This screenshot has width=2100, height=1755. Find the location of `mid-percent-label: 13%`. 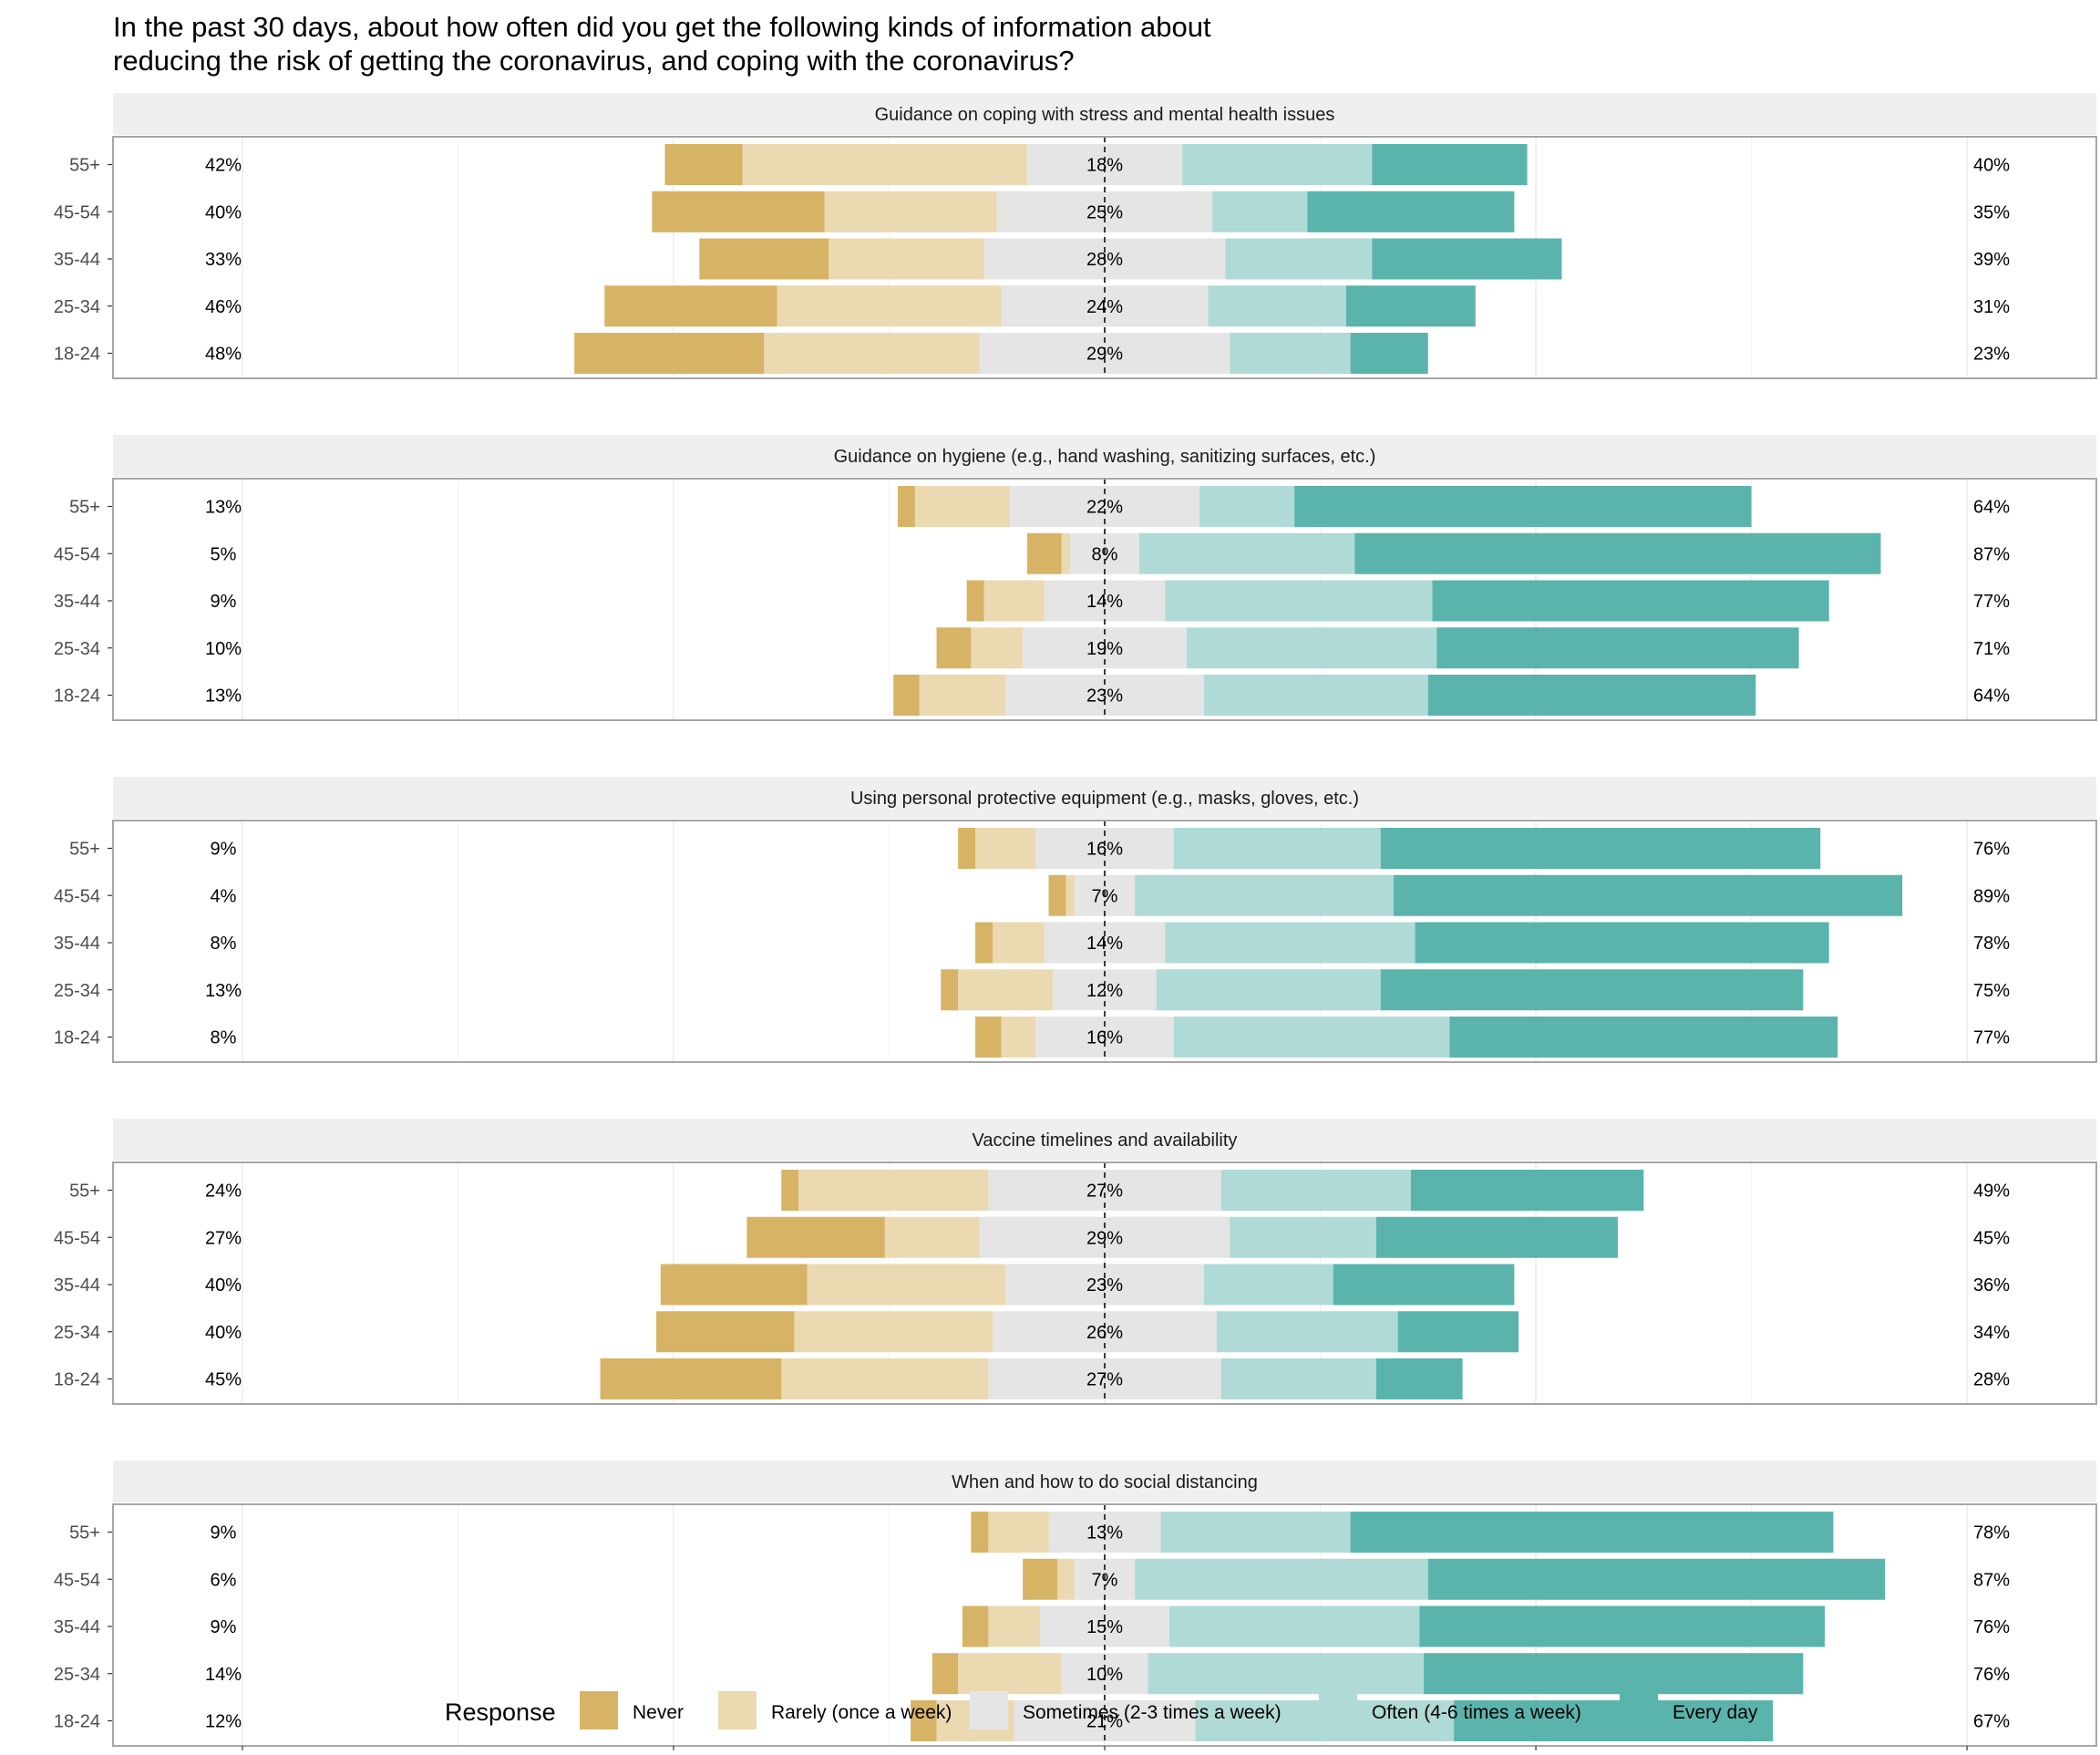

mid-percent-label: 13% is located at coordinates (1104, 1533).